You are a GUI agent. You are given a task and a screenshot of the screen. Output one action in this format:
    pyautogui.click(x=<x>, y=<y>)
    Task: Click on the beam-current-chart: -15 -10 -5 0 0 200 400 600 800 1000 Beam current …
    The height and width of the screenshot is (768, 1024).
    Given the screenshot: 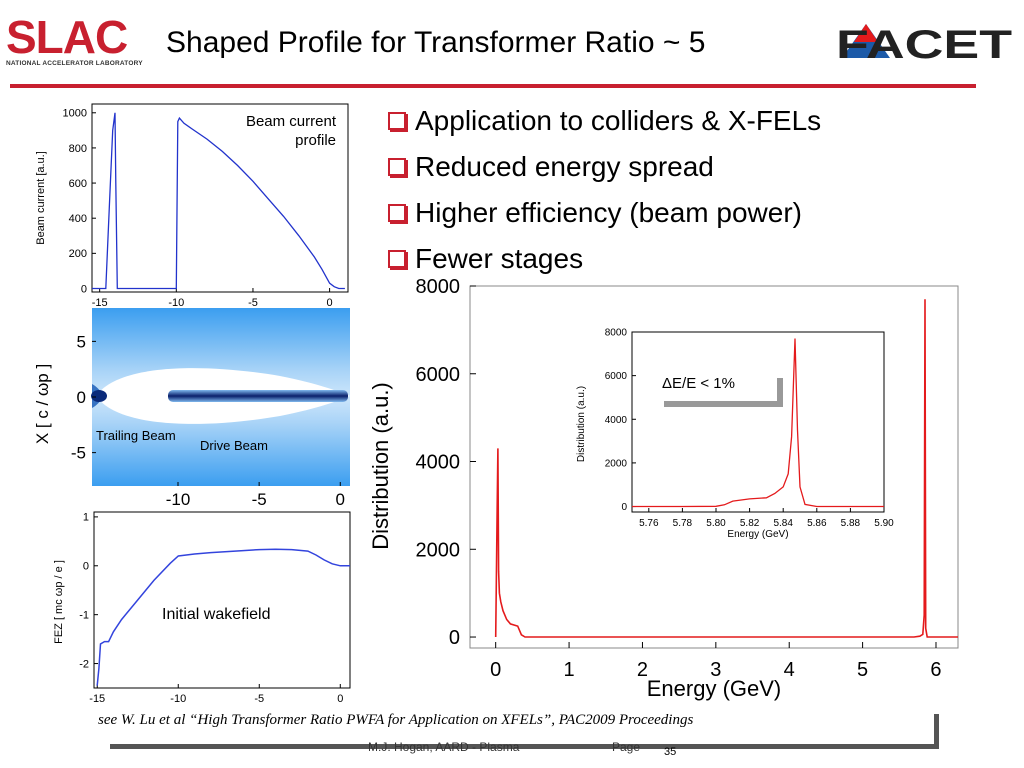 What is the action you would take?
    pyautogui.click(x=192, y=206)
    